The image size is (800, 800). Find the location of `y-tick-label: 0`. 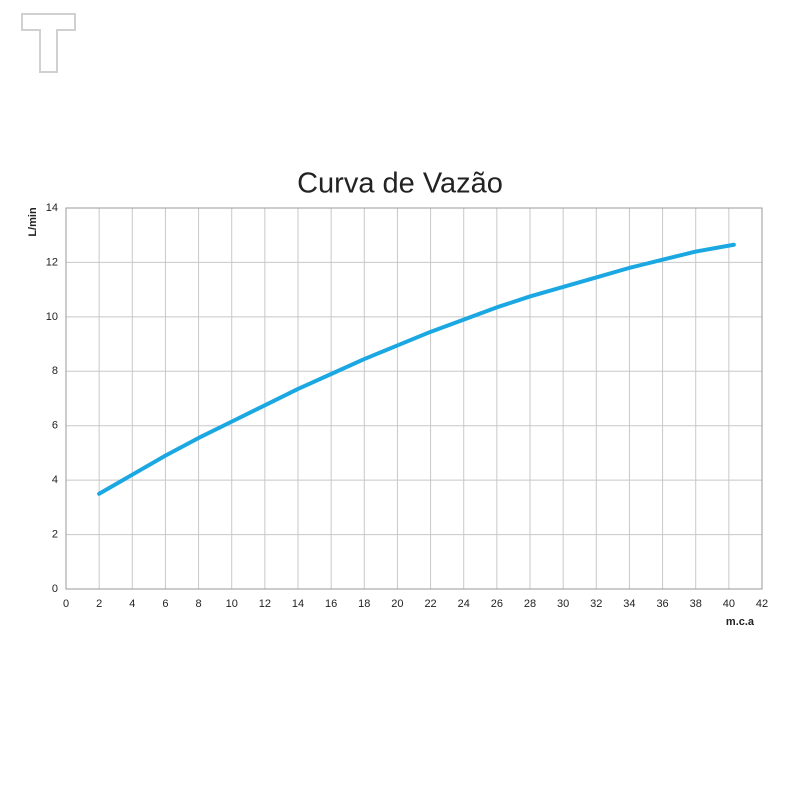

y-tick-label: 0 is located at coordinates (55, 589).